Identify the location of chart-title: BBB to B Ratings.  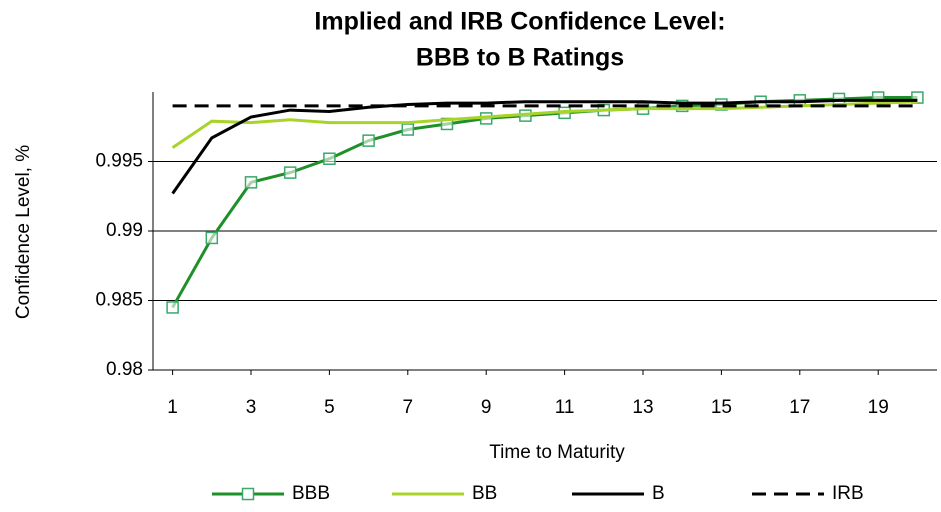
(520, 58).